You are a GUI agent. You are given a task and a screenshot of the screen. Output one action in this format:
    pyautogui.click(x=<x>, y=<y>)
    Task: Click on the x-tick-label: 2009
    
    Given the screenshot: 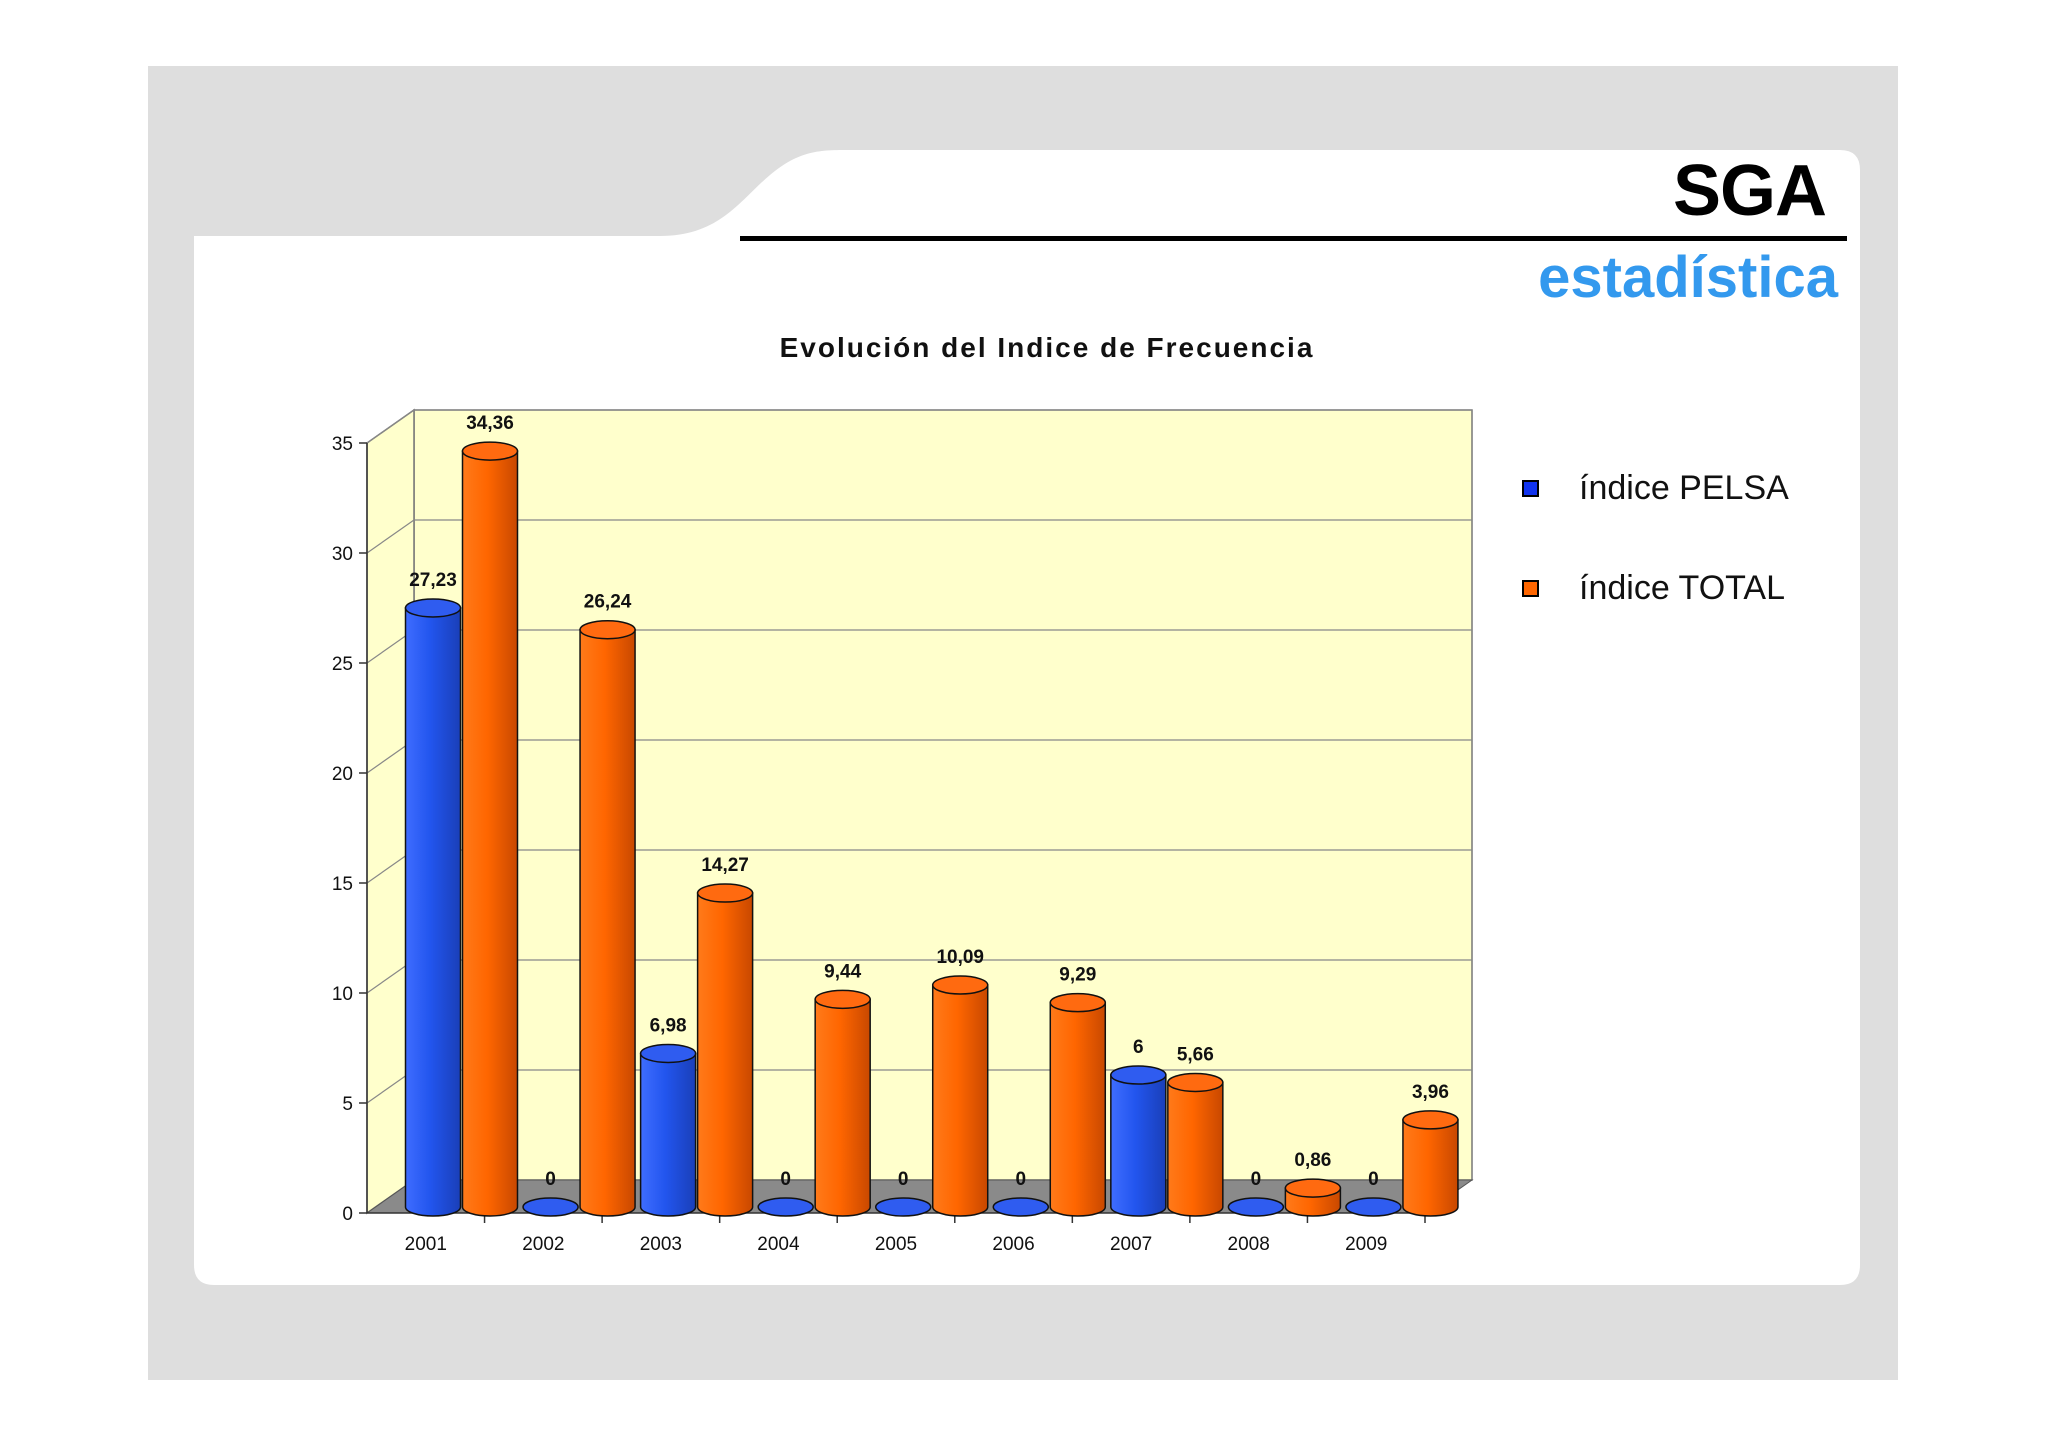 What is the action you would take?
    pyautogui.click(x=1366, y=1244)
    